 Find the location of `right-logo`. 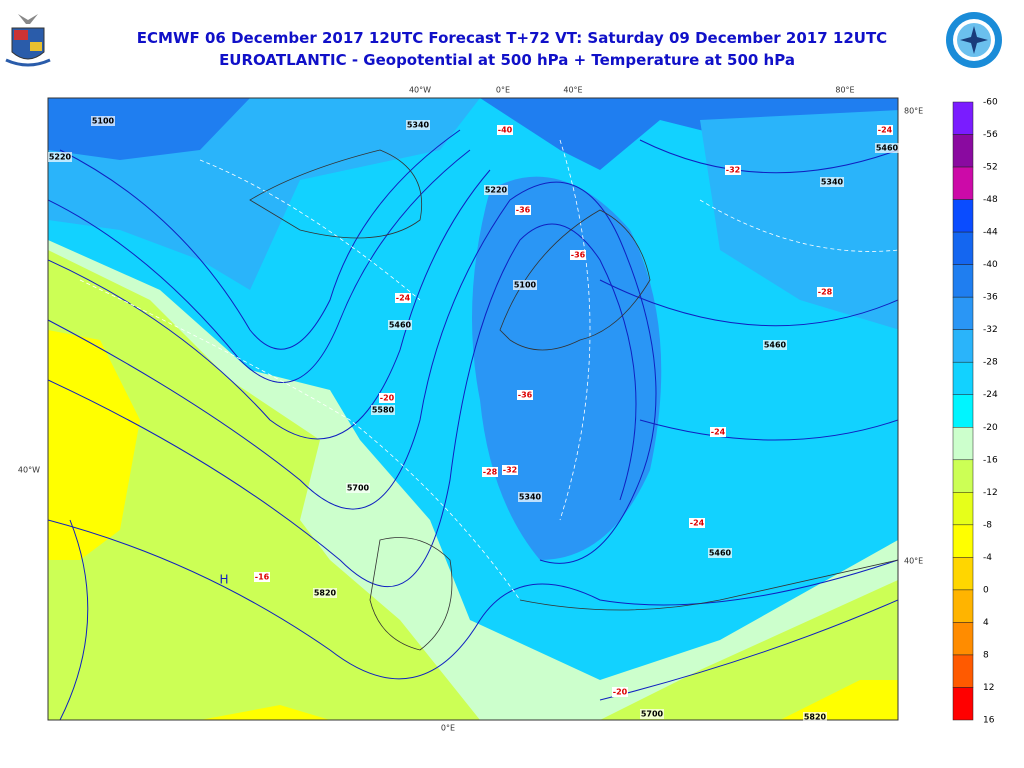

right-logo is located at coordinates (974, 40).